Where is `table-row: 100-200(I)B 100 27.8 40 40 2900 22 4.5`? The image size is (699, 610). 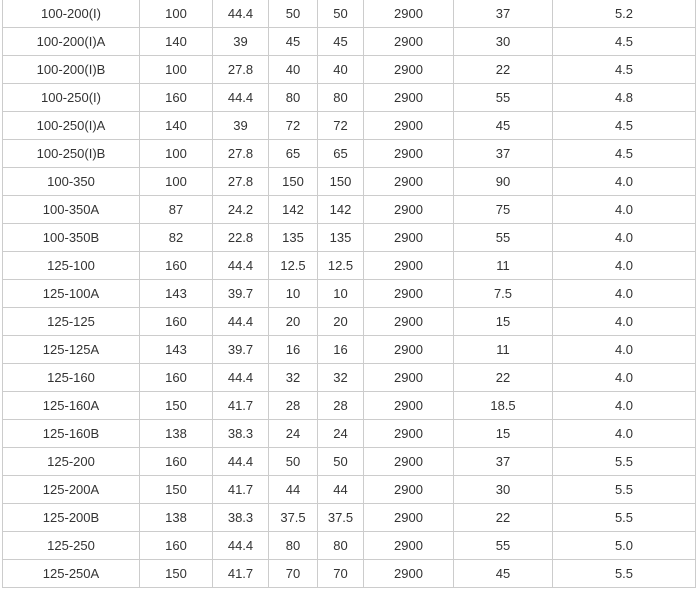 table-row: 100-200(I)B 100 27.8 40 40 2900 22 4.5 is located at coordinates (349, 69).